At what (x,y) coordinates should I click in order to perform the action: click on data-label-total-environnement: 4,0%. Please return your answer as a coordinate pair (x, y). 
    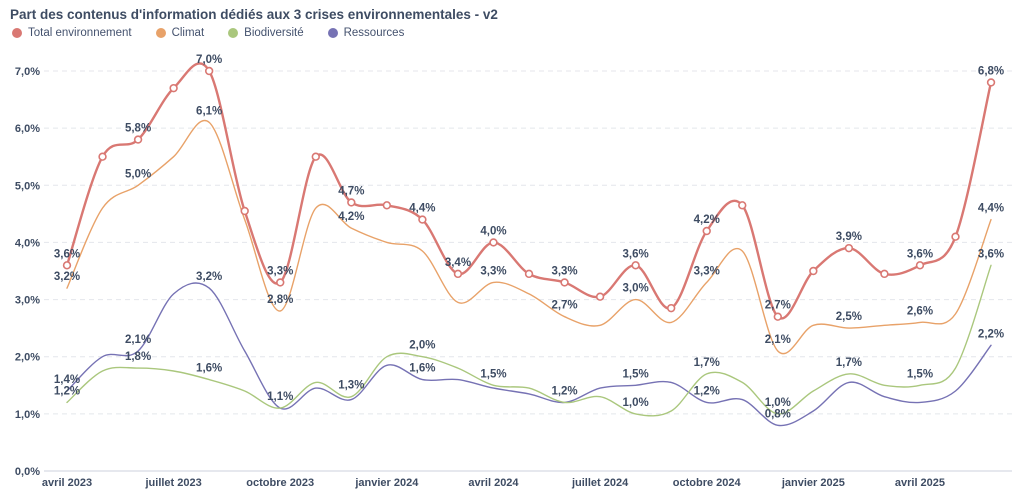
    Looking at the image, I should click on (493, 231).